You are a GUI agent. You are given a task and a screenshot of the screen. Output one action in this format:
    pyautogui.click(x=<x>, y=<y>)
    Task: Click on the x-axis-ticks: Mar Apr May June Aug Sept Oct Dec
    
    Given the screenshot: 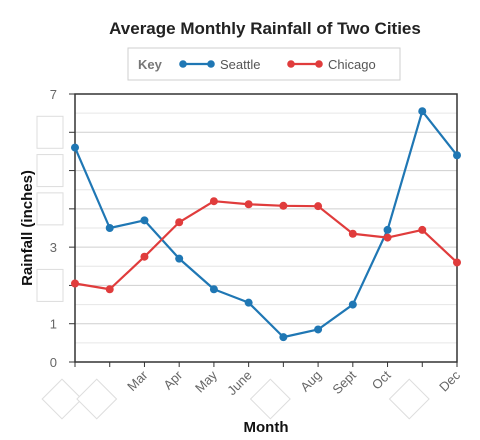 What is the action you would take?
    pyautogui.click(x=252, y=391)
    